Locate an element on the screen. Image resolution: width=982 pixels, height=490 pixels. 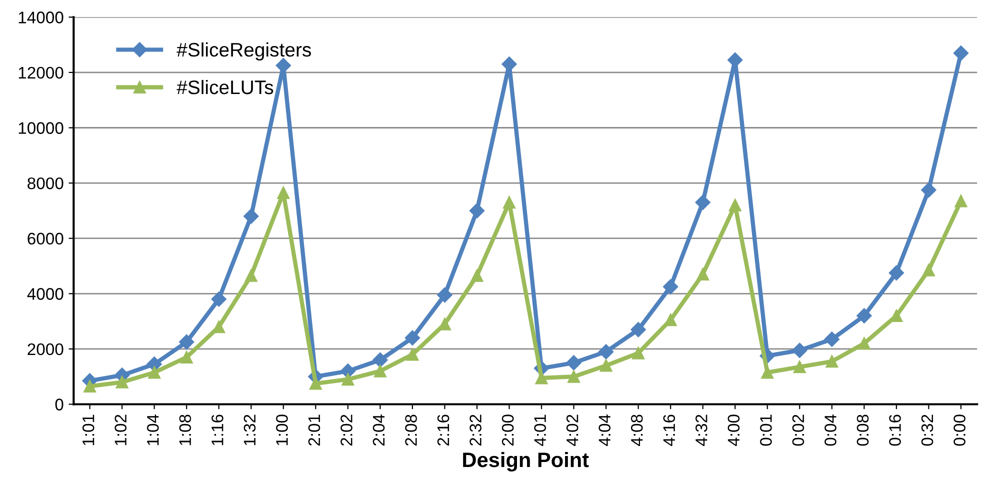
x-tick-label: 1:16 is located at coordinates (218, 430).